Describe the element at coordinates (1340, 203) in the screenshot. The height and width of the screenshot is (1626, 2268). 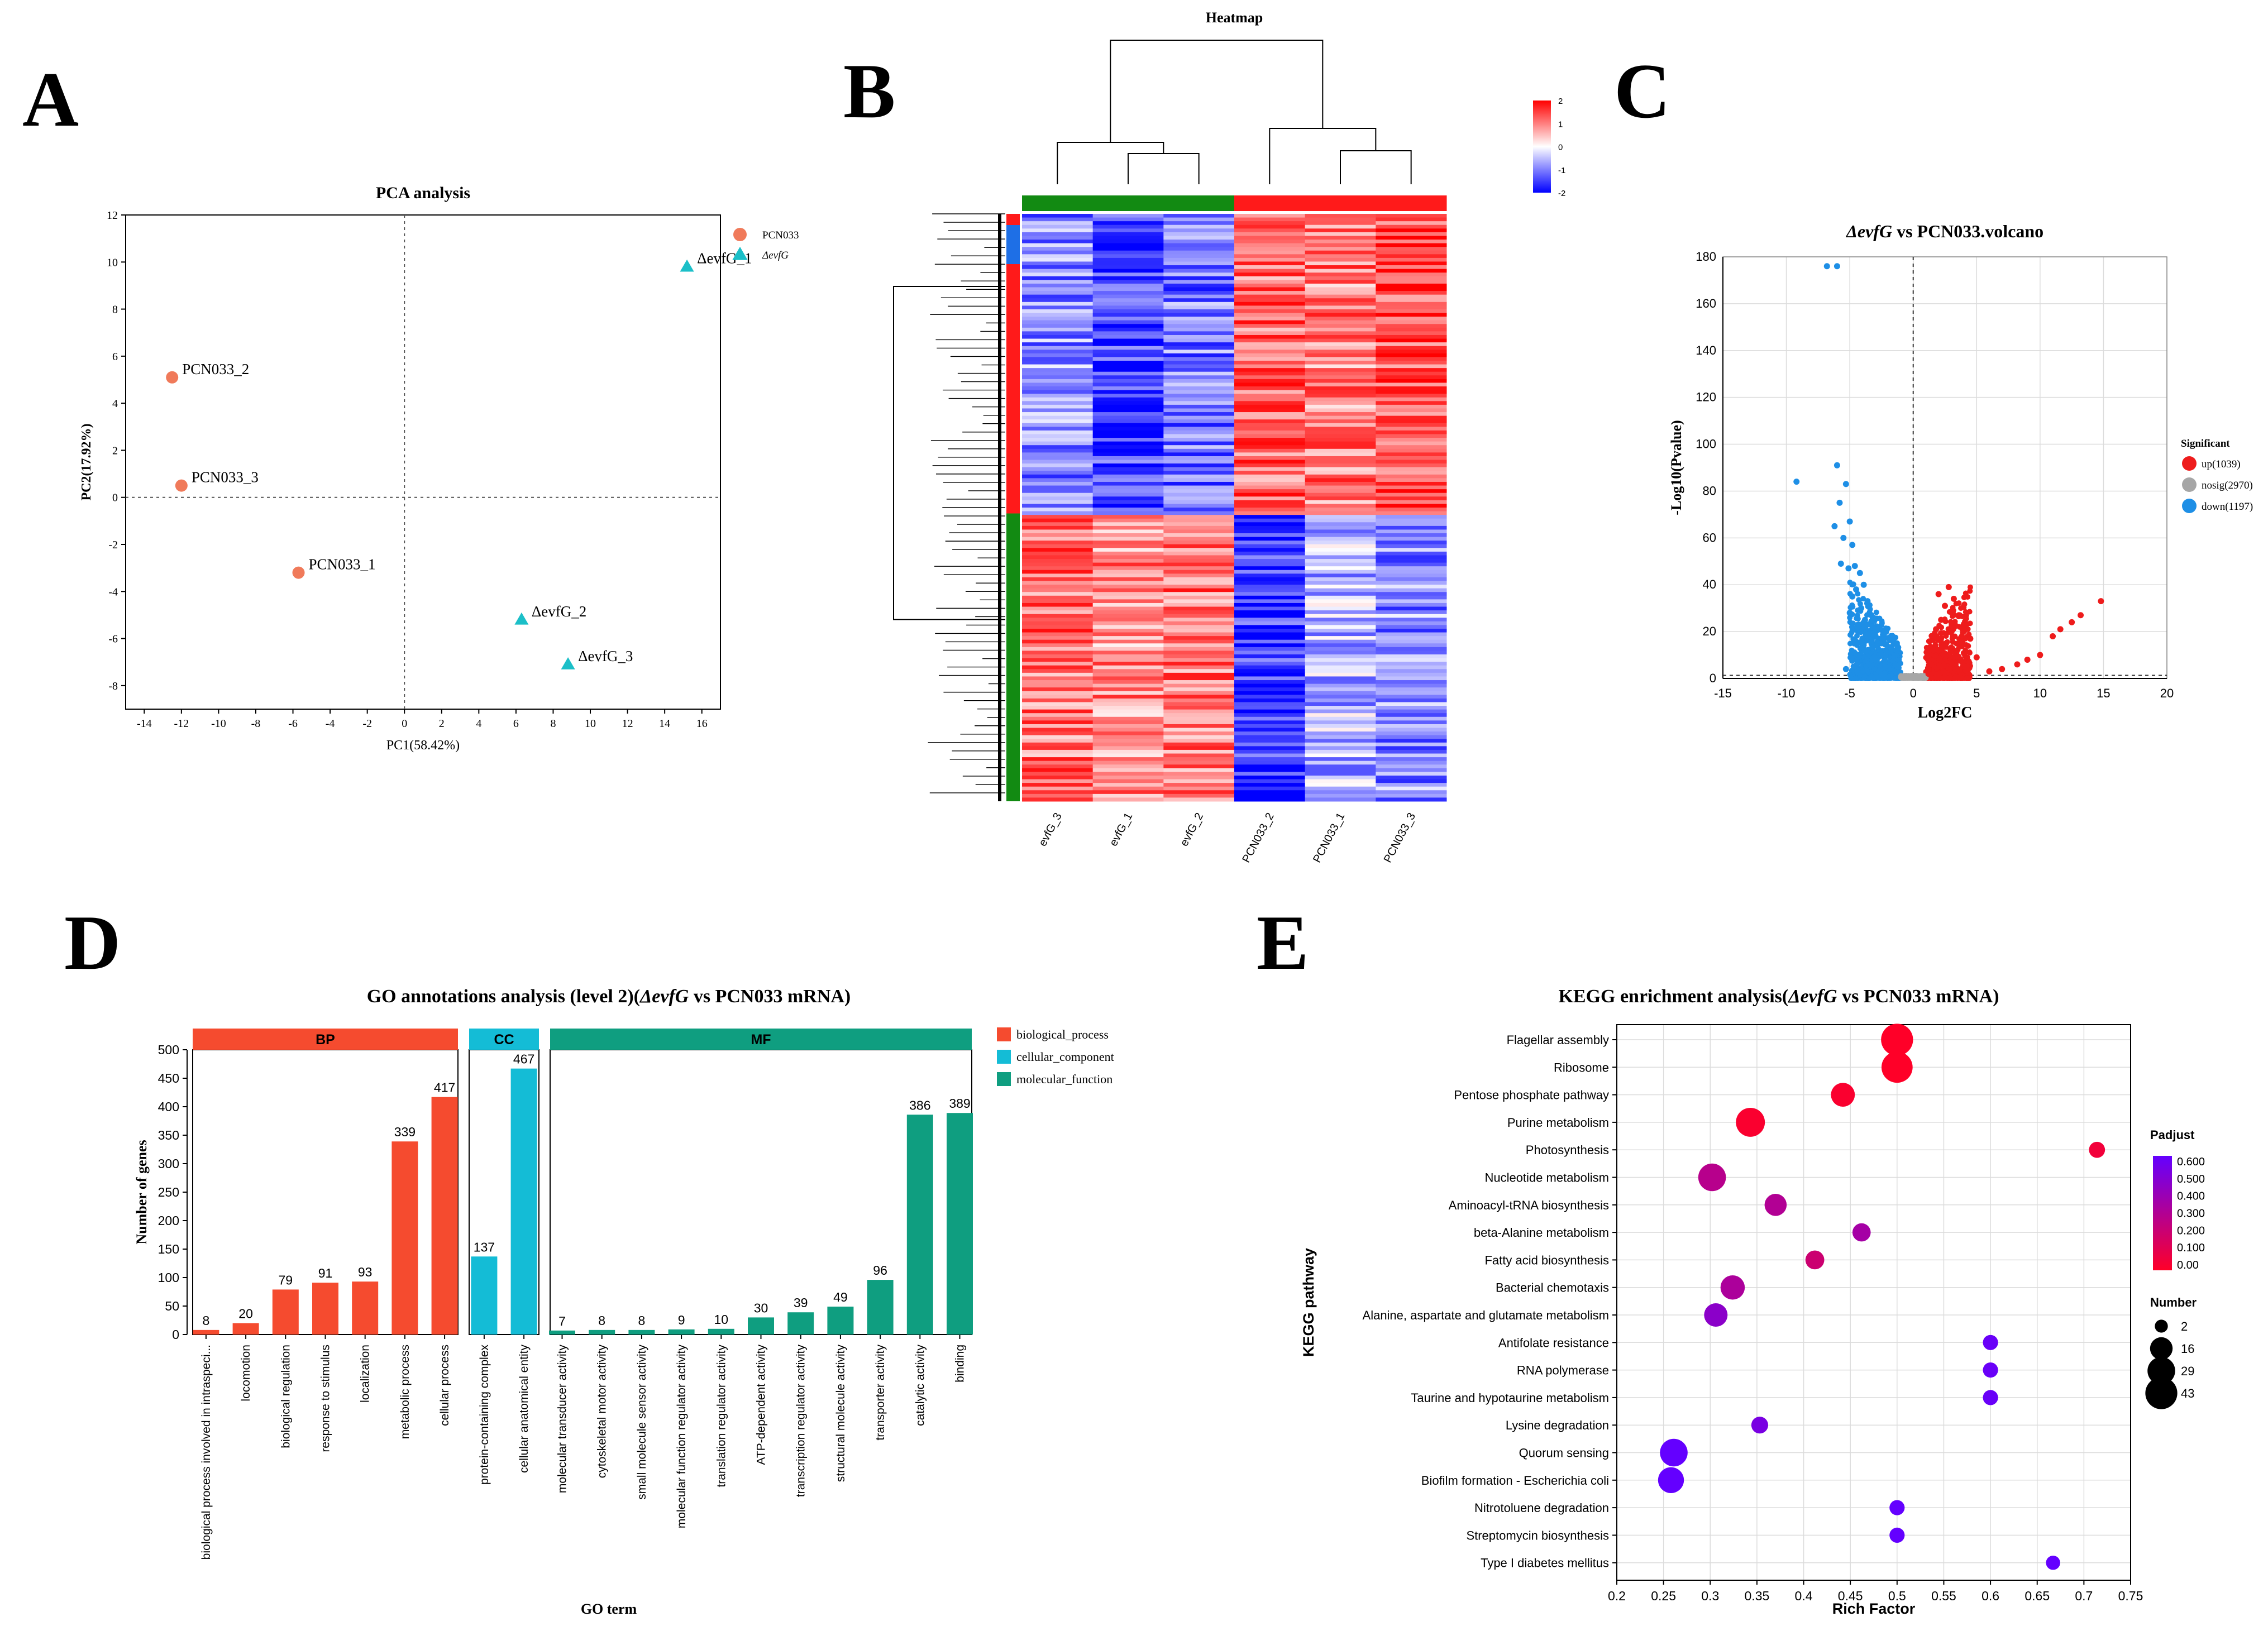
I see `heatmap-group-bar` at that location.